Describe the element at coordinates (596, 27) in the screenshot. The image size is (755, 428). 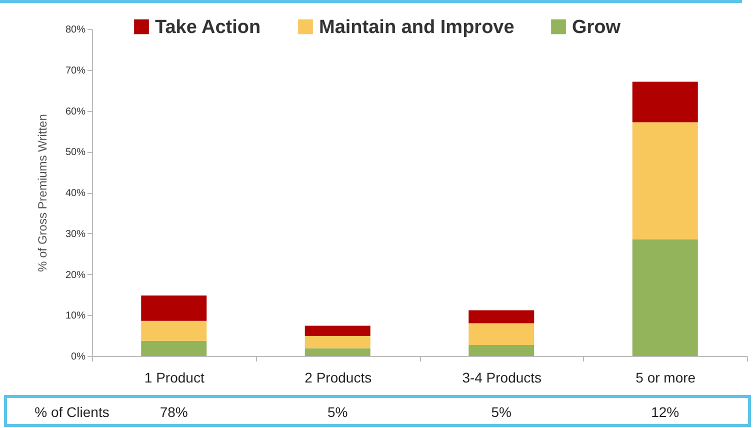
I see `legend-label: Grow` at that location.